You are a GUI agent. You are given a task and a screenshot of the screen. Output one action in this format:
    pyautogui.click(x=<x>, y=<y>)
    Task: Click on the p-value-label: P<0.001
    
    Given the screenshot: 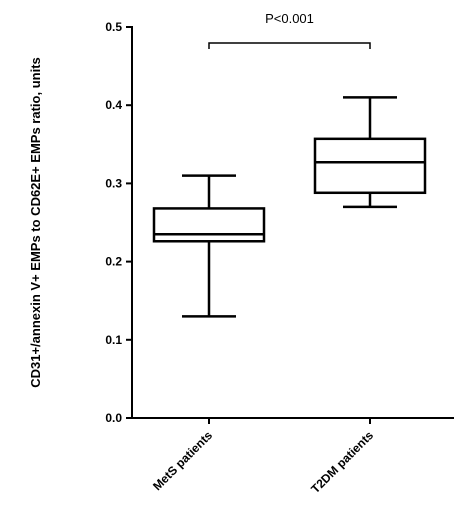 What is the action you would take?
    pyautogui.click(x=289, y=18)
    